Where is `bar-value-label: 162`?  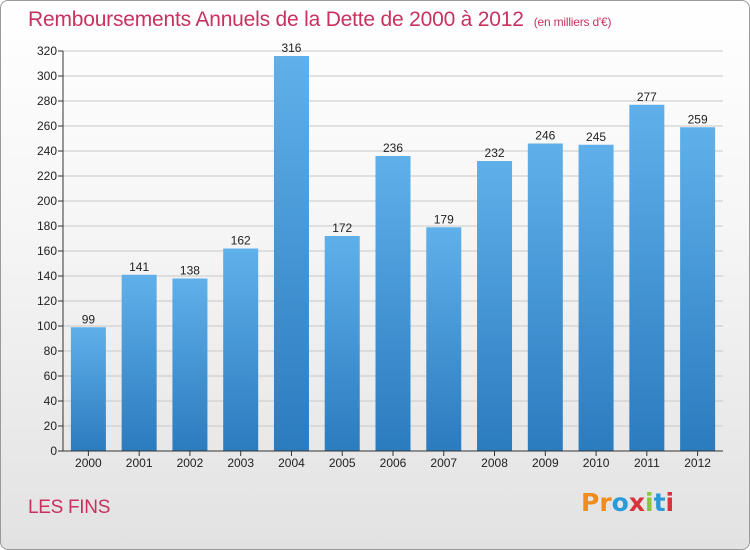
bar-value-label: 162 is located at coordinates (241, 241).